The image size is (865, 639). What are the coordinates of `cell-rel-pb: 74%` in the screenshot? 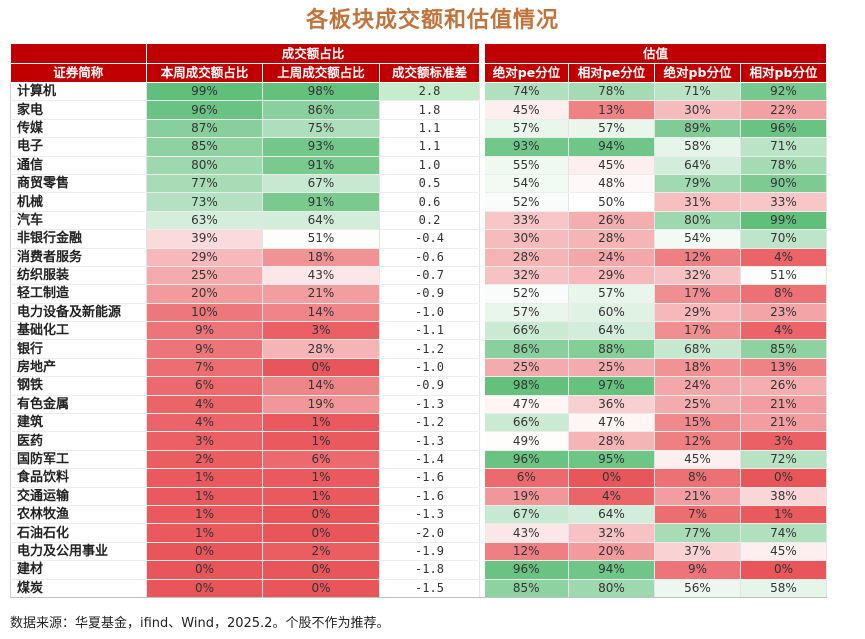 It's located at (783, 533).